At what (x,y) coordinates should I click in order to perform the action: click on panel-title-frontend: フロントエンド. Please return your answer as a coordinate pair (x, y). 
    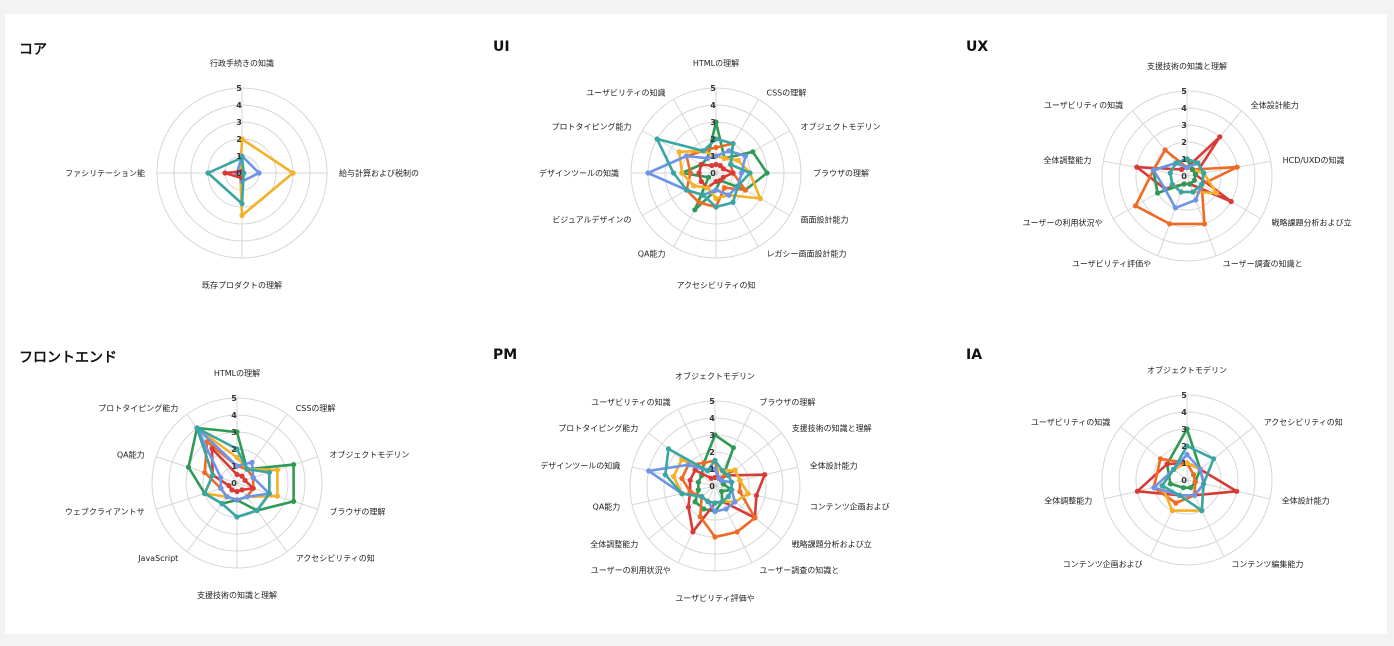
    Looking at the image, I should click on (68, 358).